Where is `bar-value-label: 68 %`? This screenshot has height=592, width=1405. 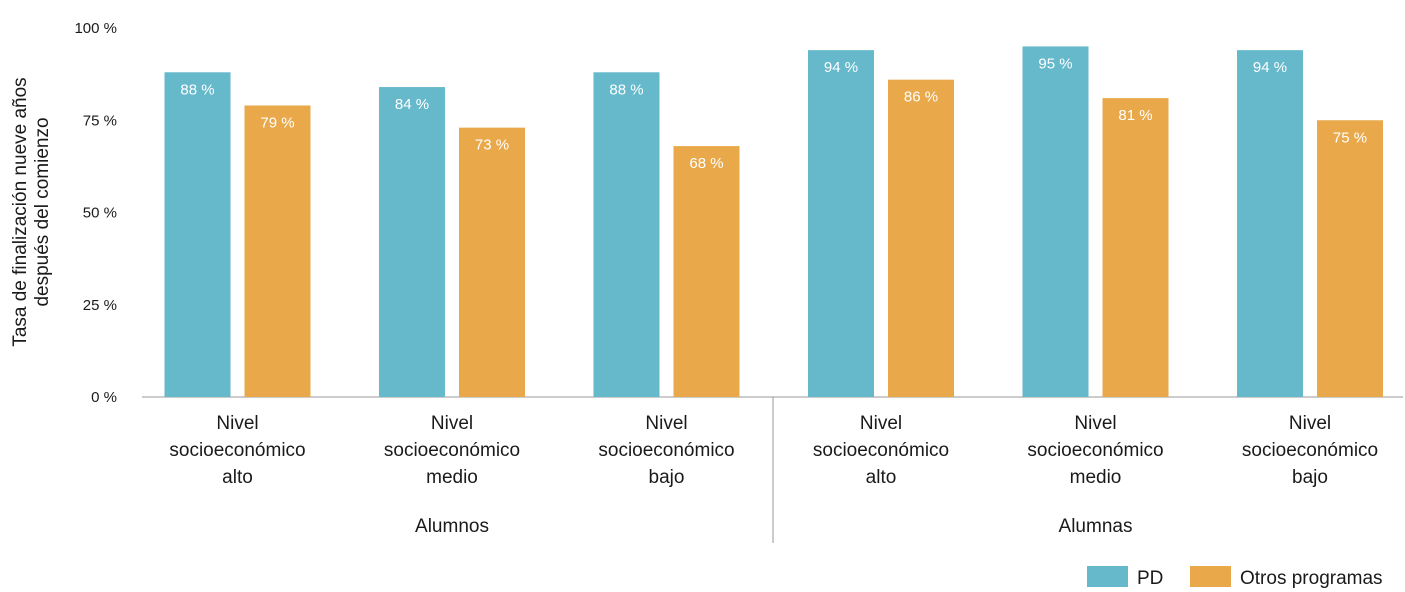 bar-value-label: 68 % is located at coordinates (706, 163).